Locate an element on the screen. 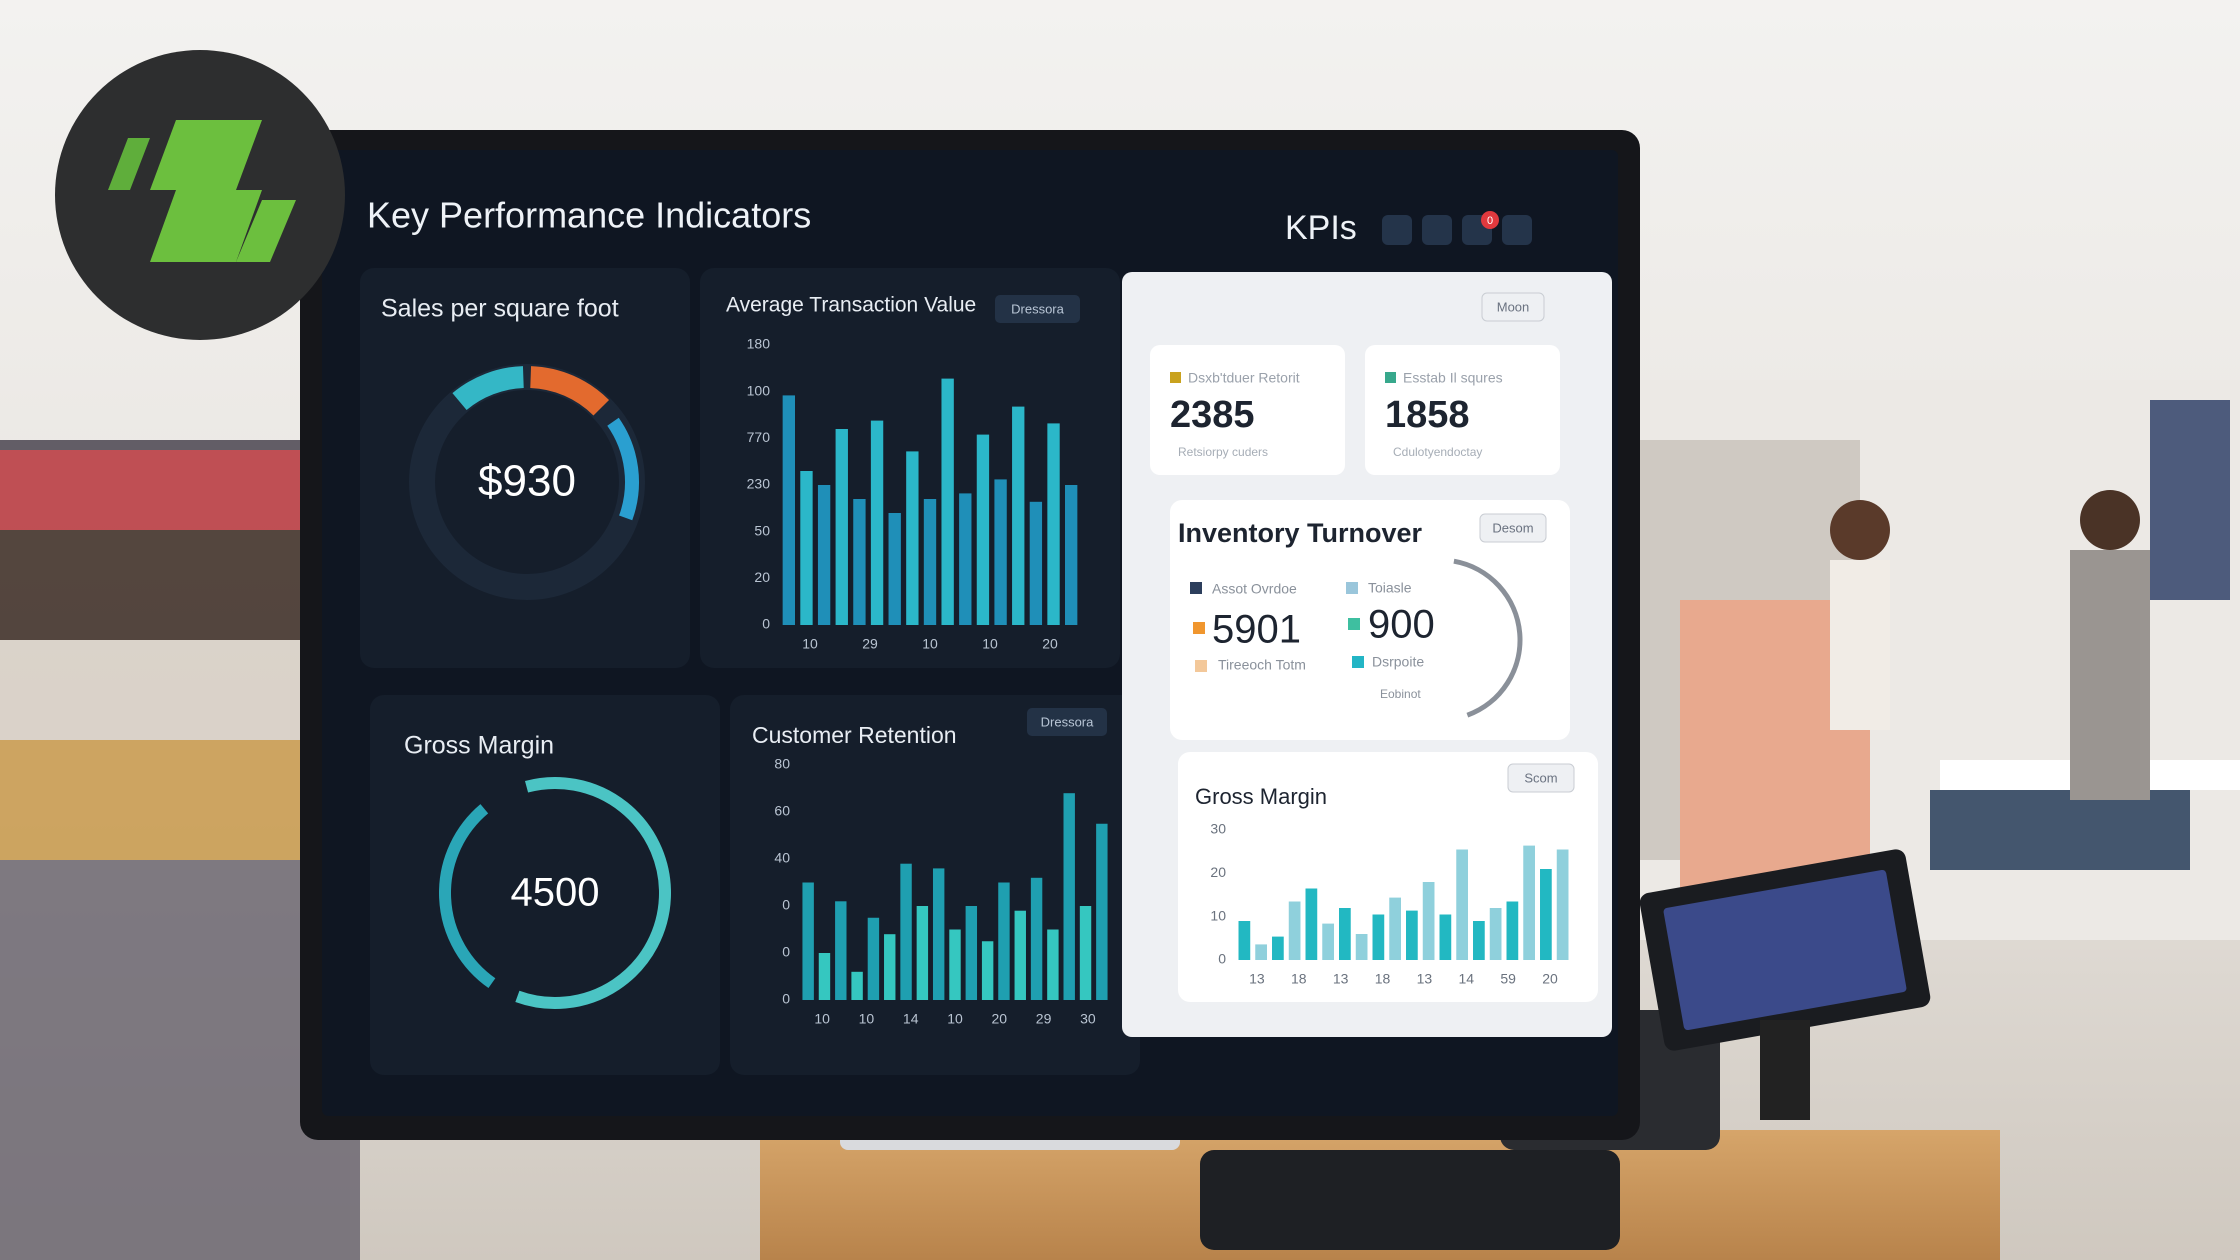 The height and width of the screenshot is (1260, 2240). card-title: Gross Margin is located at coordinates (1261, 796).